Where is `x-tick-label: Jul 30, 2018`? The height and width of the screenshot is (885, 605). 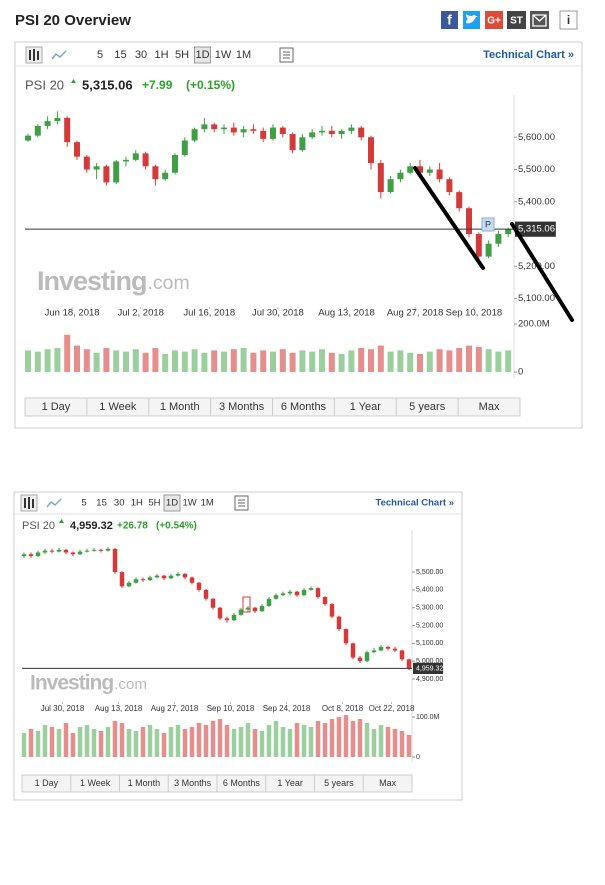 x-tick-label: Jul 30, 2018 is located at coordinates (278, 313).